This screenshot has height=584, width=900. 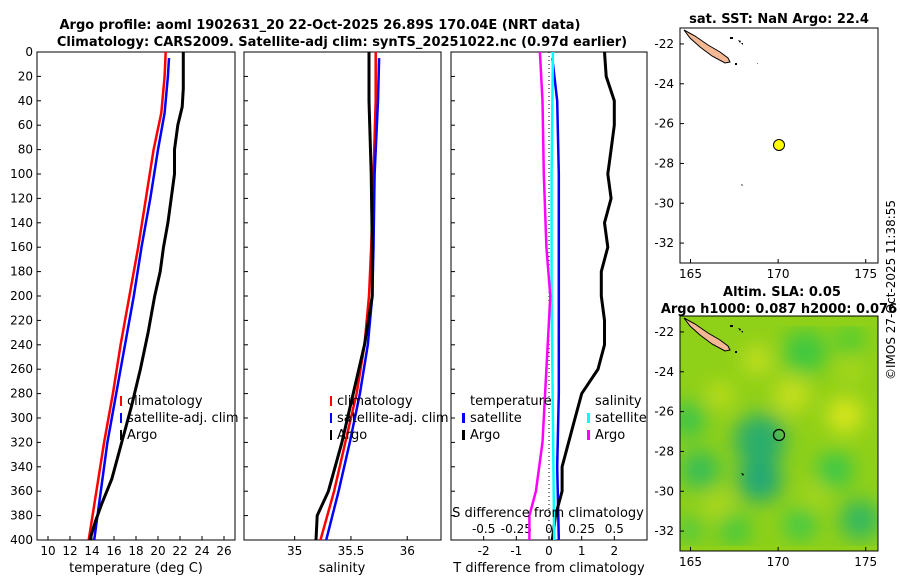 What do you see at coordinates (516, 551) in the screenshot?
I see `x-tick-label: -1` at bounding box center [516, 551].